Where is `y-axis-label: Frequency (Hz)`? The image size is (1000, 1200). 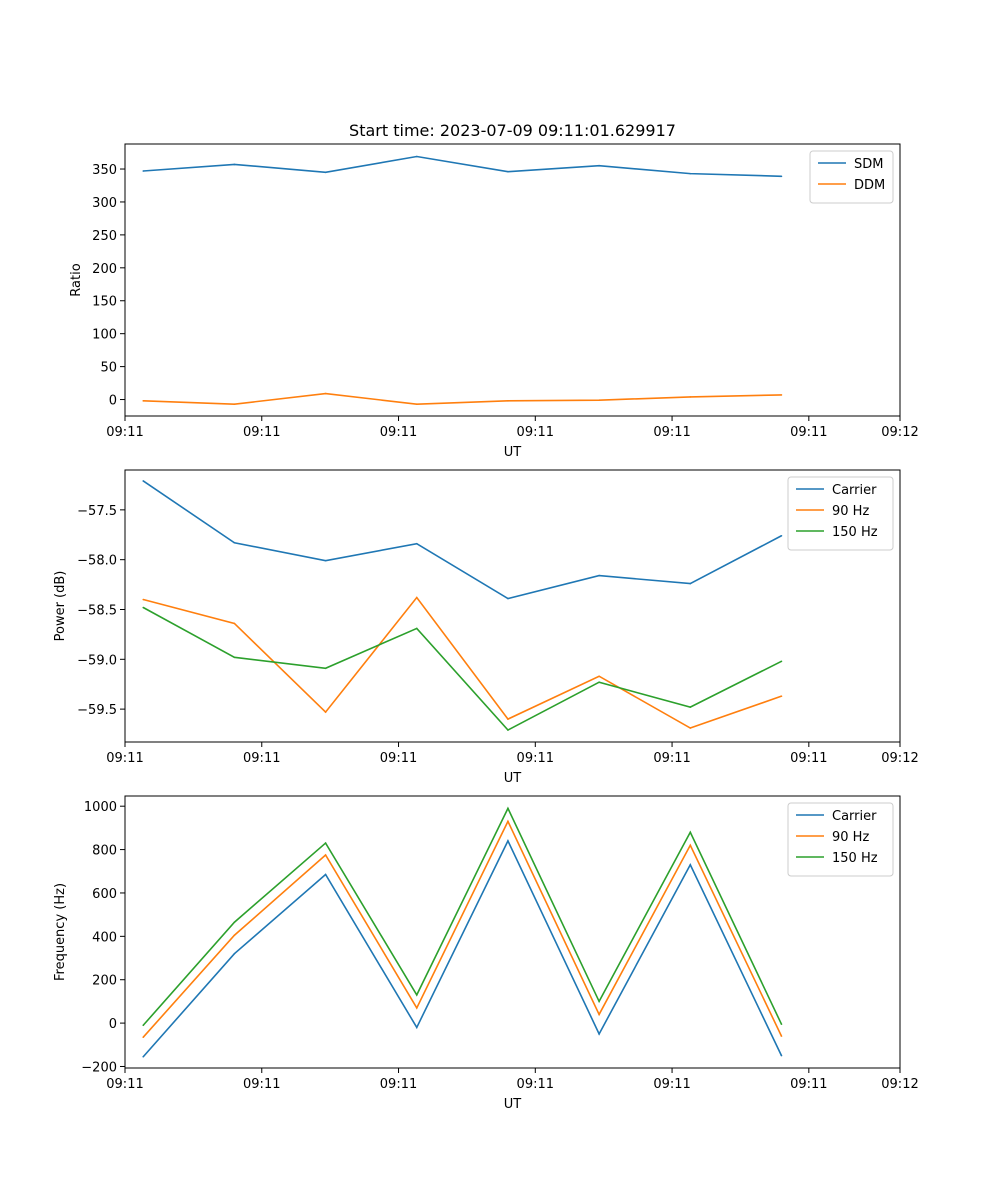 y-axis-label: Frequency (Hz) is located at coordinates (60, 932).